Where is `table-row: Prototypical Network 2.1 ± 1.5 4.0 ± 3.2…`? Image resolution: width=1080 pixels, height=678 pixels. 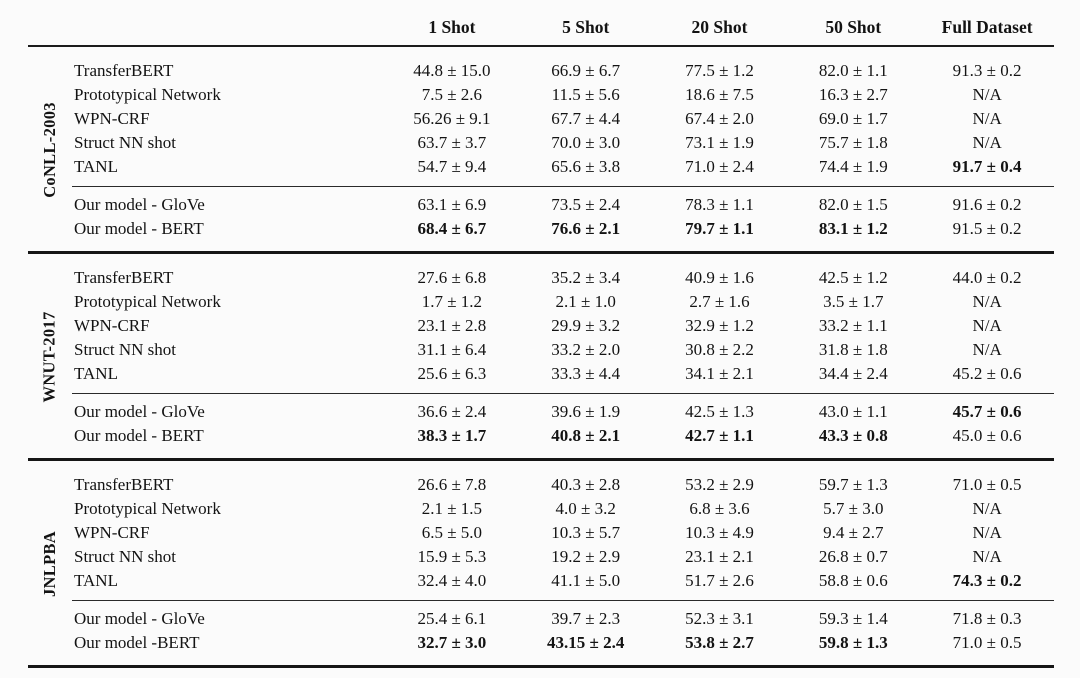 table-row: Prototypical Network 2.1 ± 1.5 4.0 ± 3.2… is located at coordinates (563, 509).